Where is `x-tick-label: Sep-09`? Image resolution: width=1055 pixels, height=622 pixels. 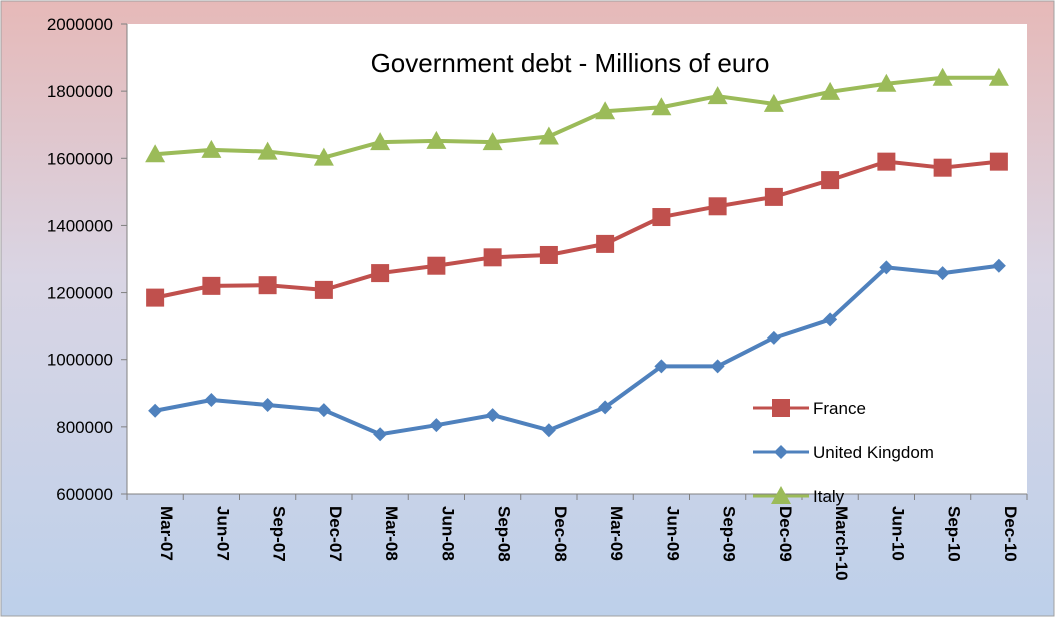 x-tick-label: Sep-09 is located at coordinates (729, 534).